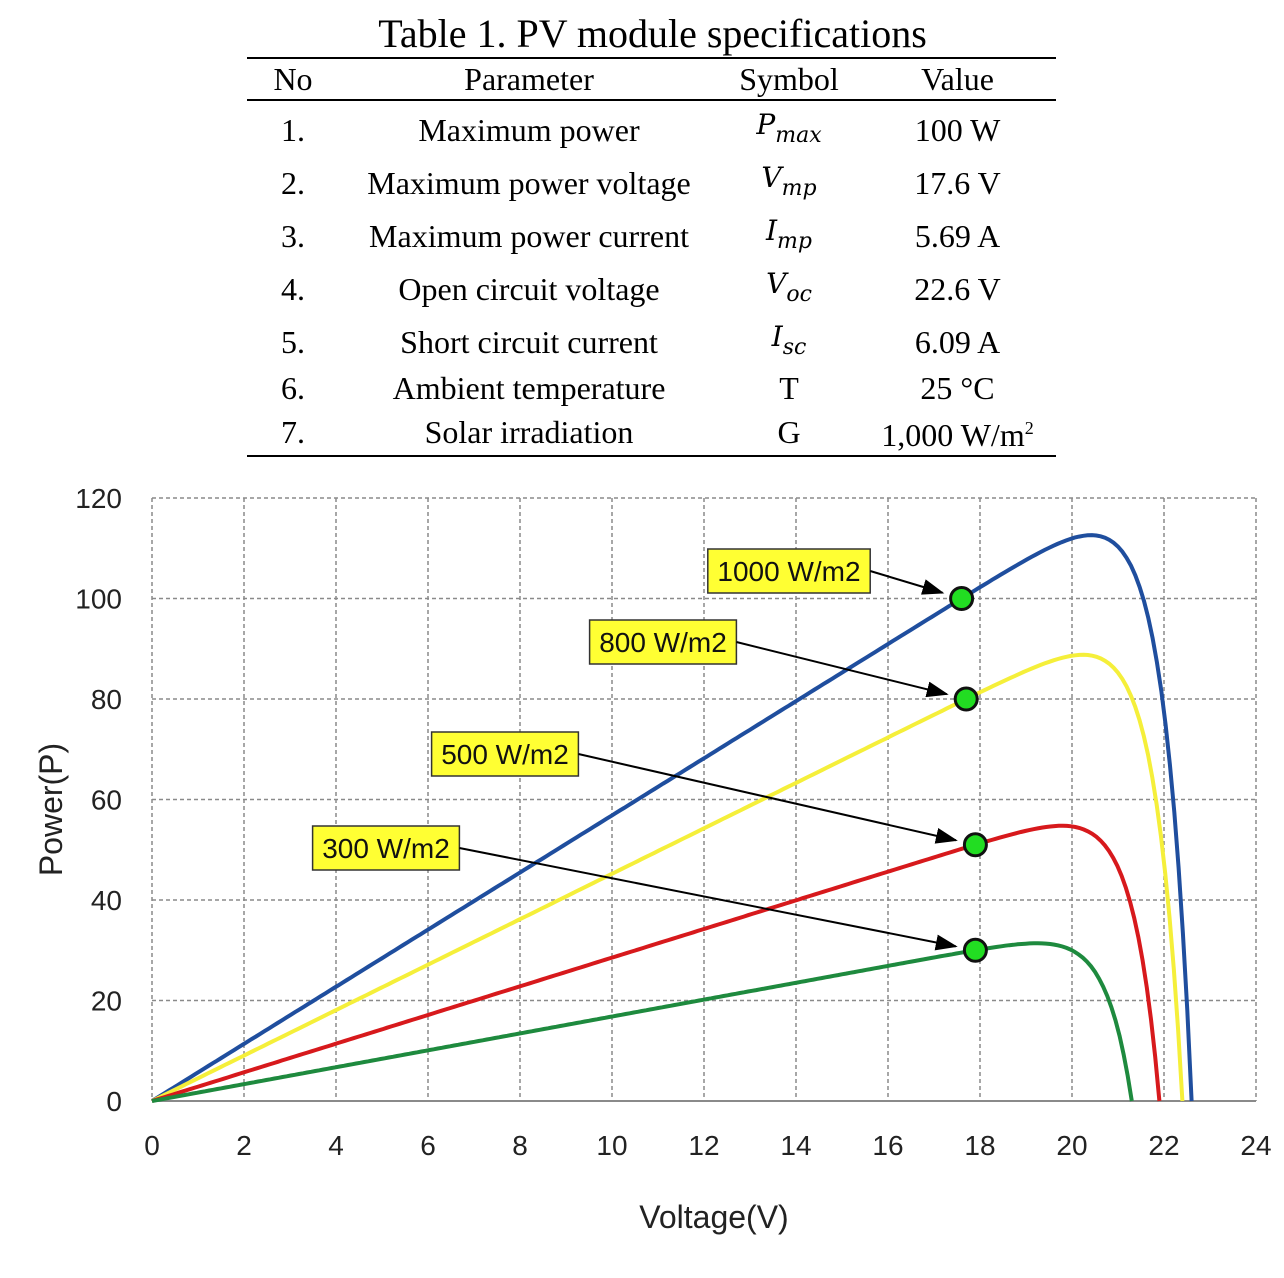 Image resolution: width=1284 pixels, height=1278 pixels. I want to click on header-no: No, so click(293, 79).